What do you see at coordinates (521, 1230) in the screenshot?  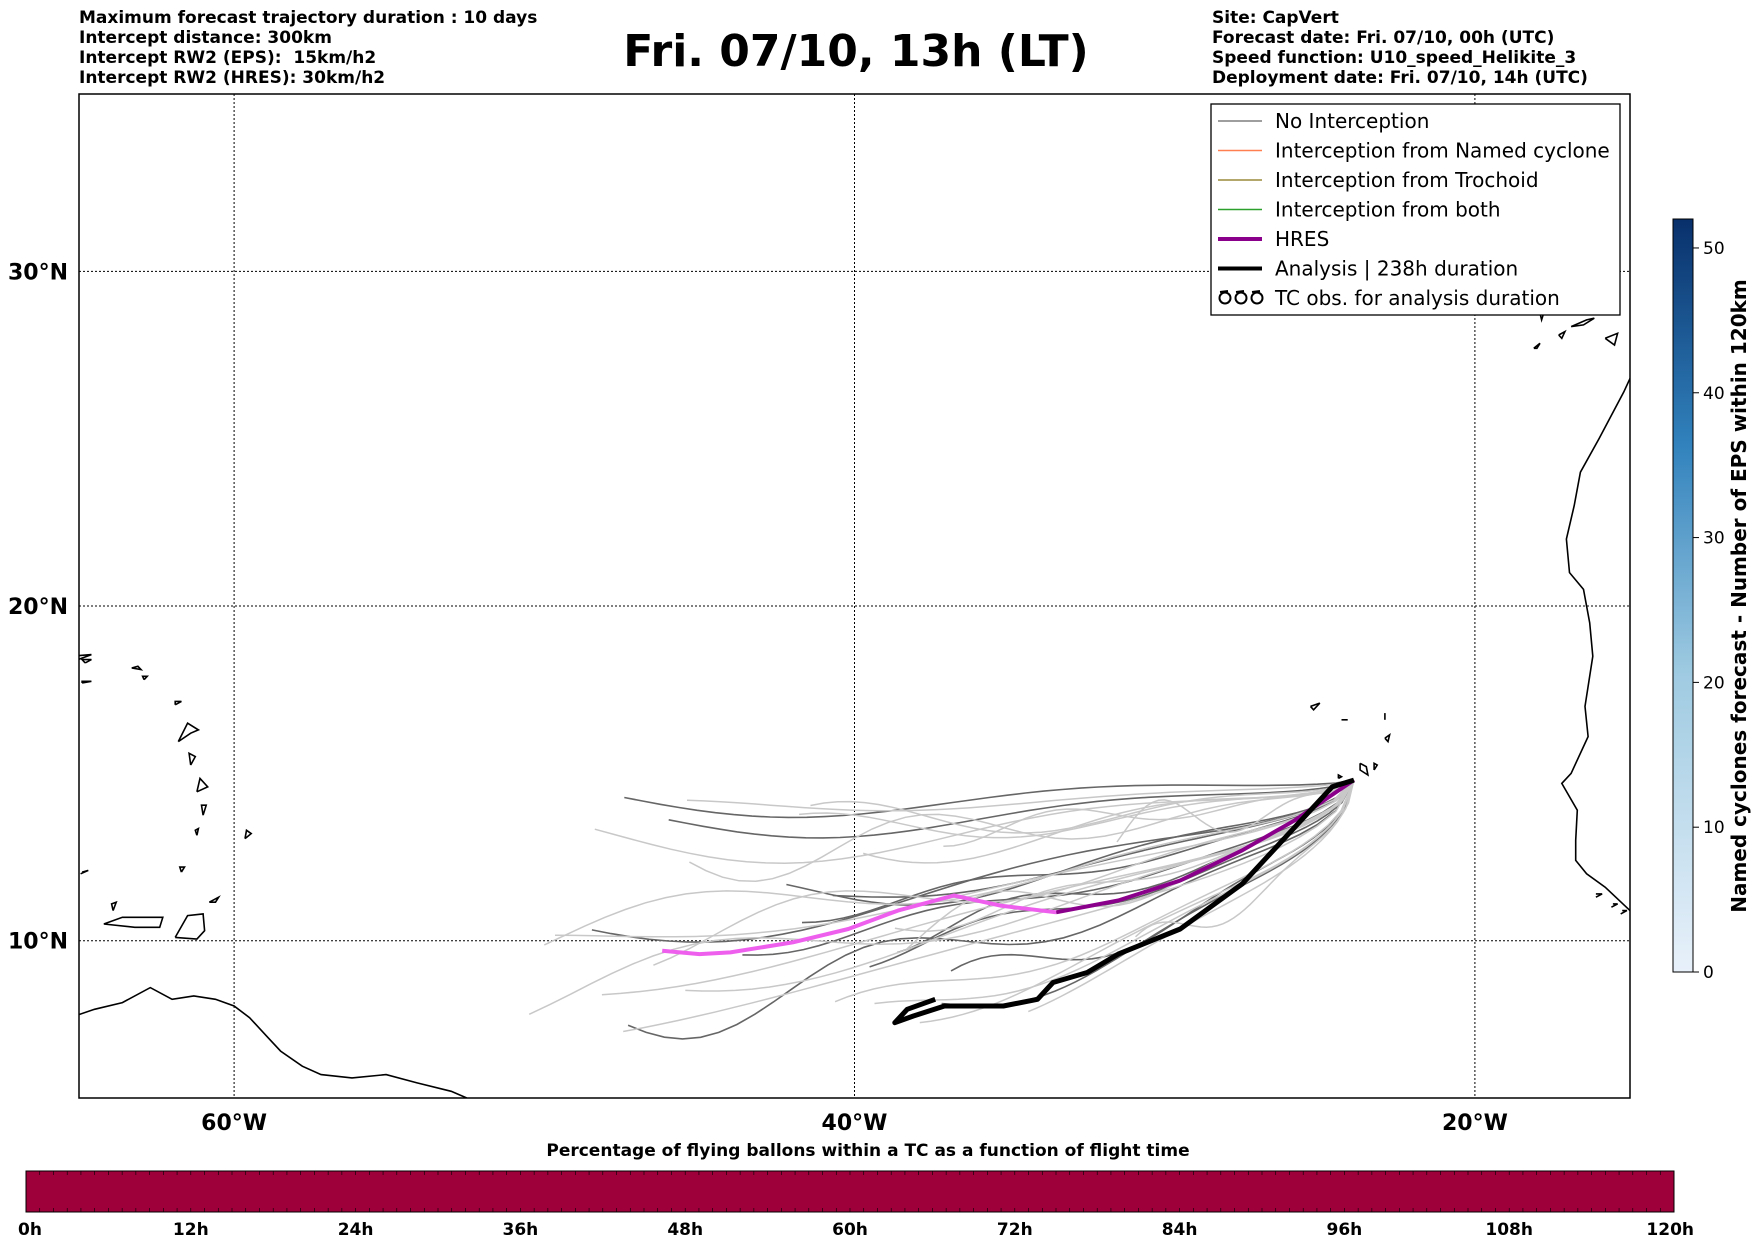 I see `bottom-colorbar-tick-label: 36h` at bounding box center [521, 1230].